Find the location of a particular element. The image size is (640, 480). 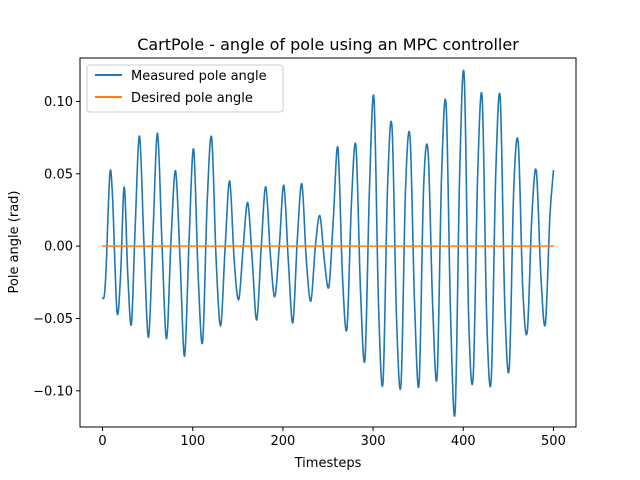

x-tick-label: 300 is located at coordinates (373, 441).